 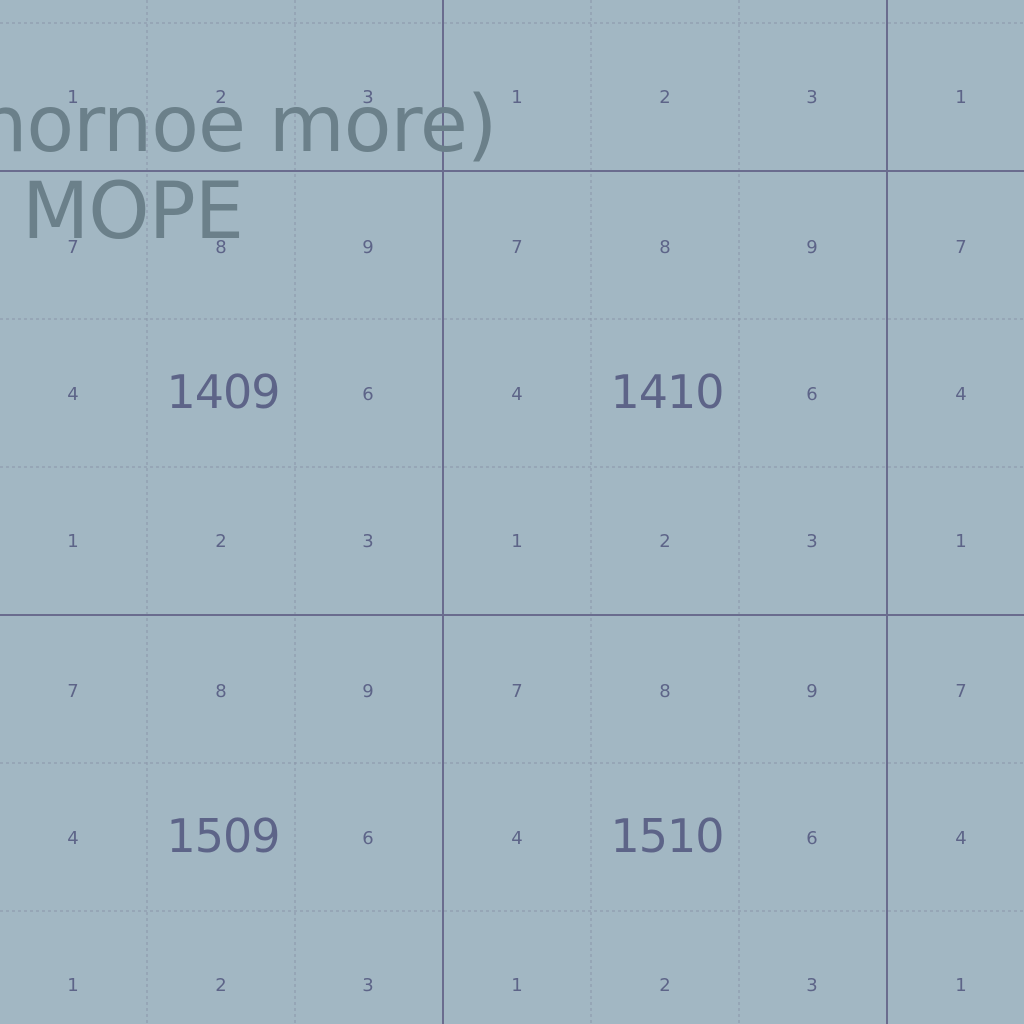 I want to click on square-label: 1510, so click(x=667, y=836).